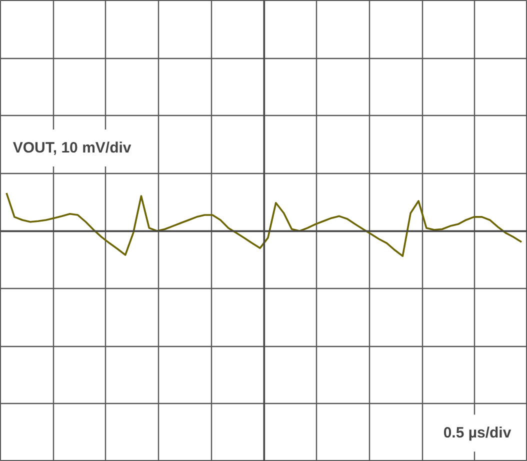  What do you see at coordinates (72, 147) in the screenshot?
I see `text: VOUT, 10 mV/div` at bounding box center [72, 147].